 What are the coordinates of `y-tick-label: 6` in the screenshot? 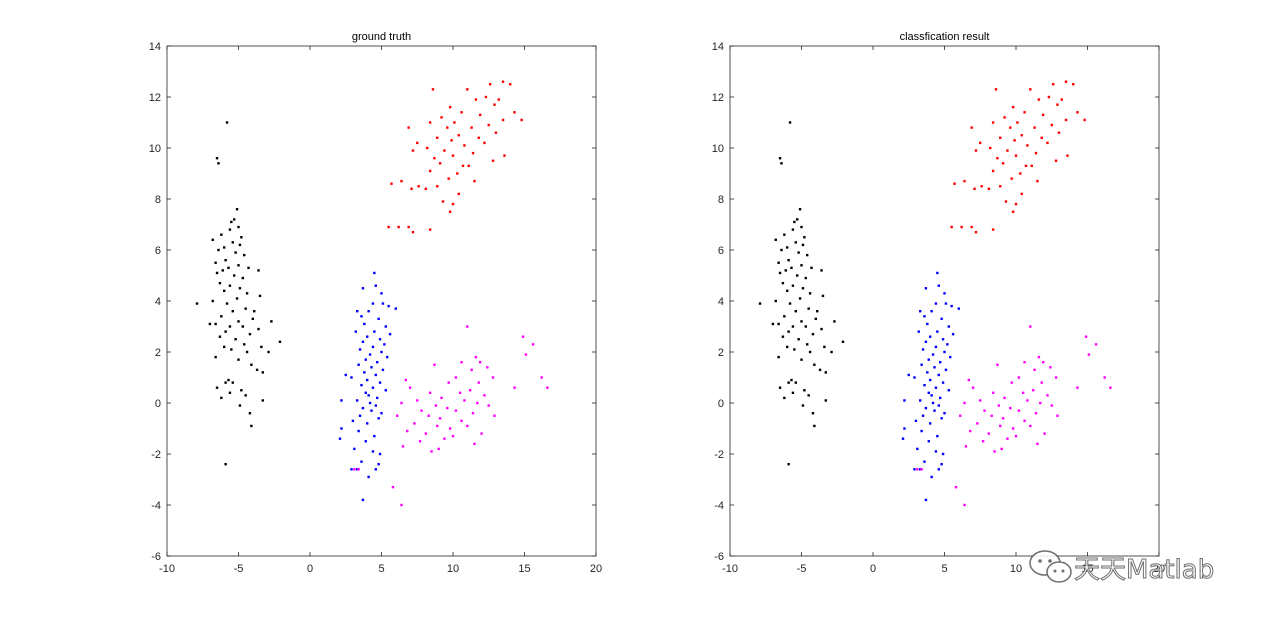 It's located at (158, 251).